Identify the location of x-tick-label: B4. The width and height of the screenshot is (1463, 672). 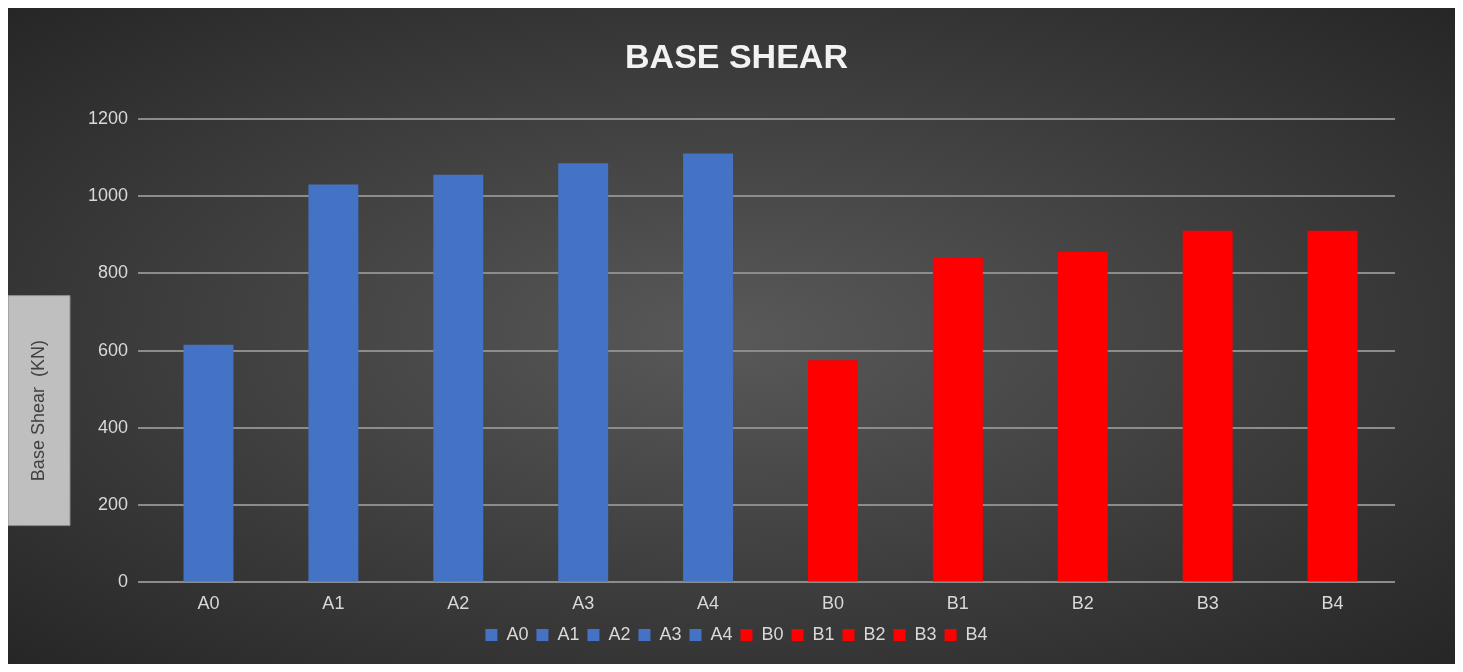
(1332, 603).